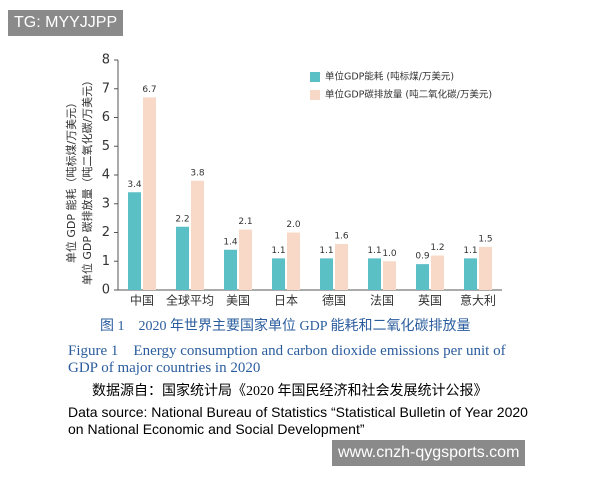 This screenshot has width=600, height=480. What do you see at coordinates (71, 180) in the screenshot?
I see `y-axis-label: 单位 GDP 能耗（吨标煤/万美元）` at bounding box center [71, 180].